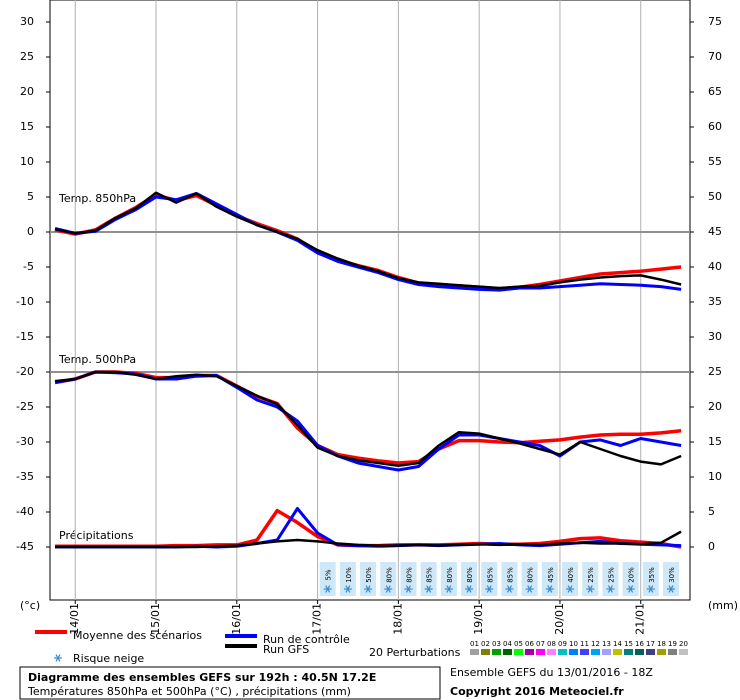  What do you see at coordinates (715, 441) in the screenshot?
I see `y2-tick-label: 15` at bounding box center [715, 441].